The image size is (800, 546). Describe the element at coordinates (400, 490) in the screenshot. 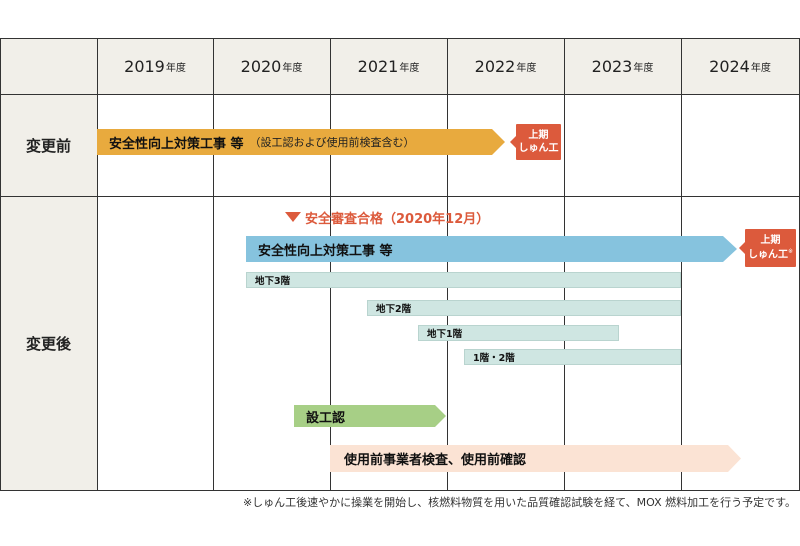

I see `grid-bottom` at that location.